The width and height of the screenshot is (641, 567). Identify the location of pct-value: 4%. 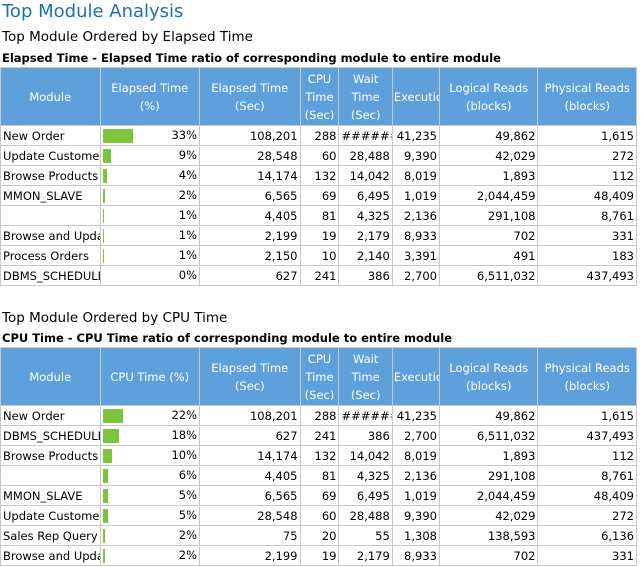
(187, 175).